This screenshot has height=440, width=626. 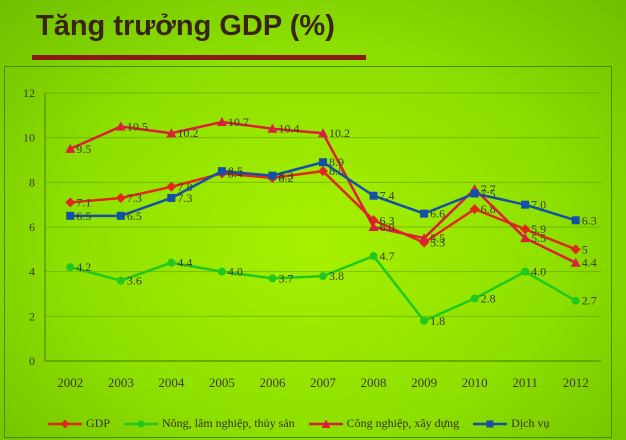 I want to click on x-tick-label: 2002, so click(x=70, y=382).